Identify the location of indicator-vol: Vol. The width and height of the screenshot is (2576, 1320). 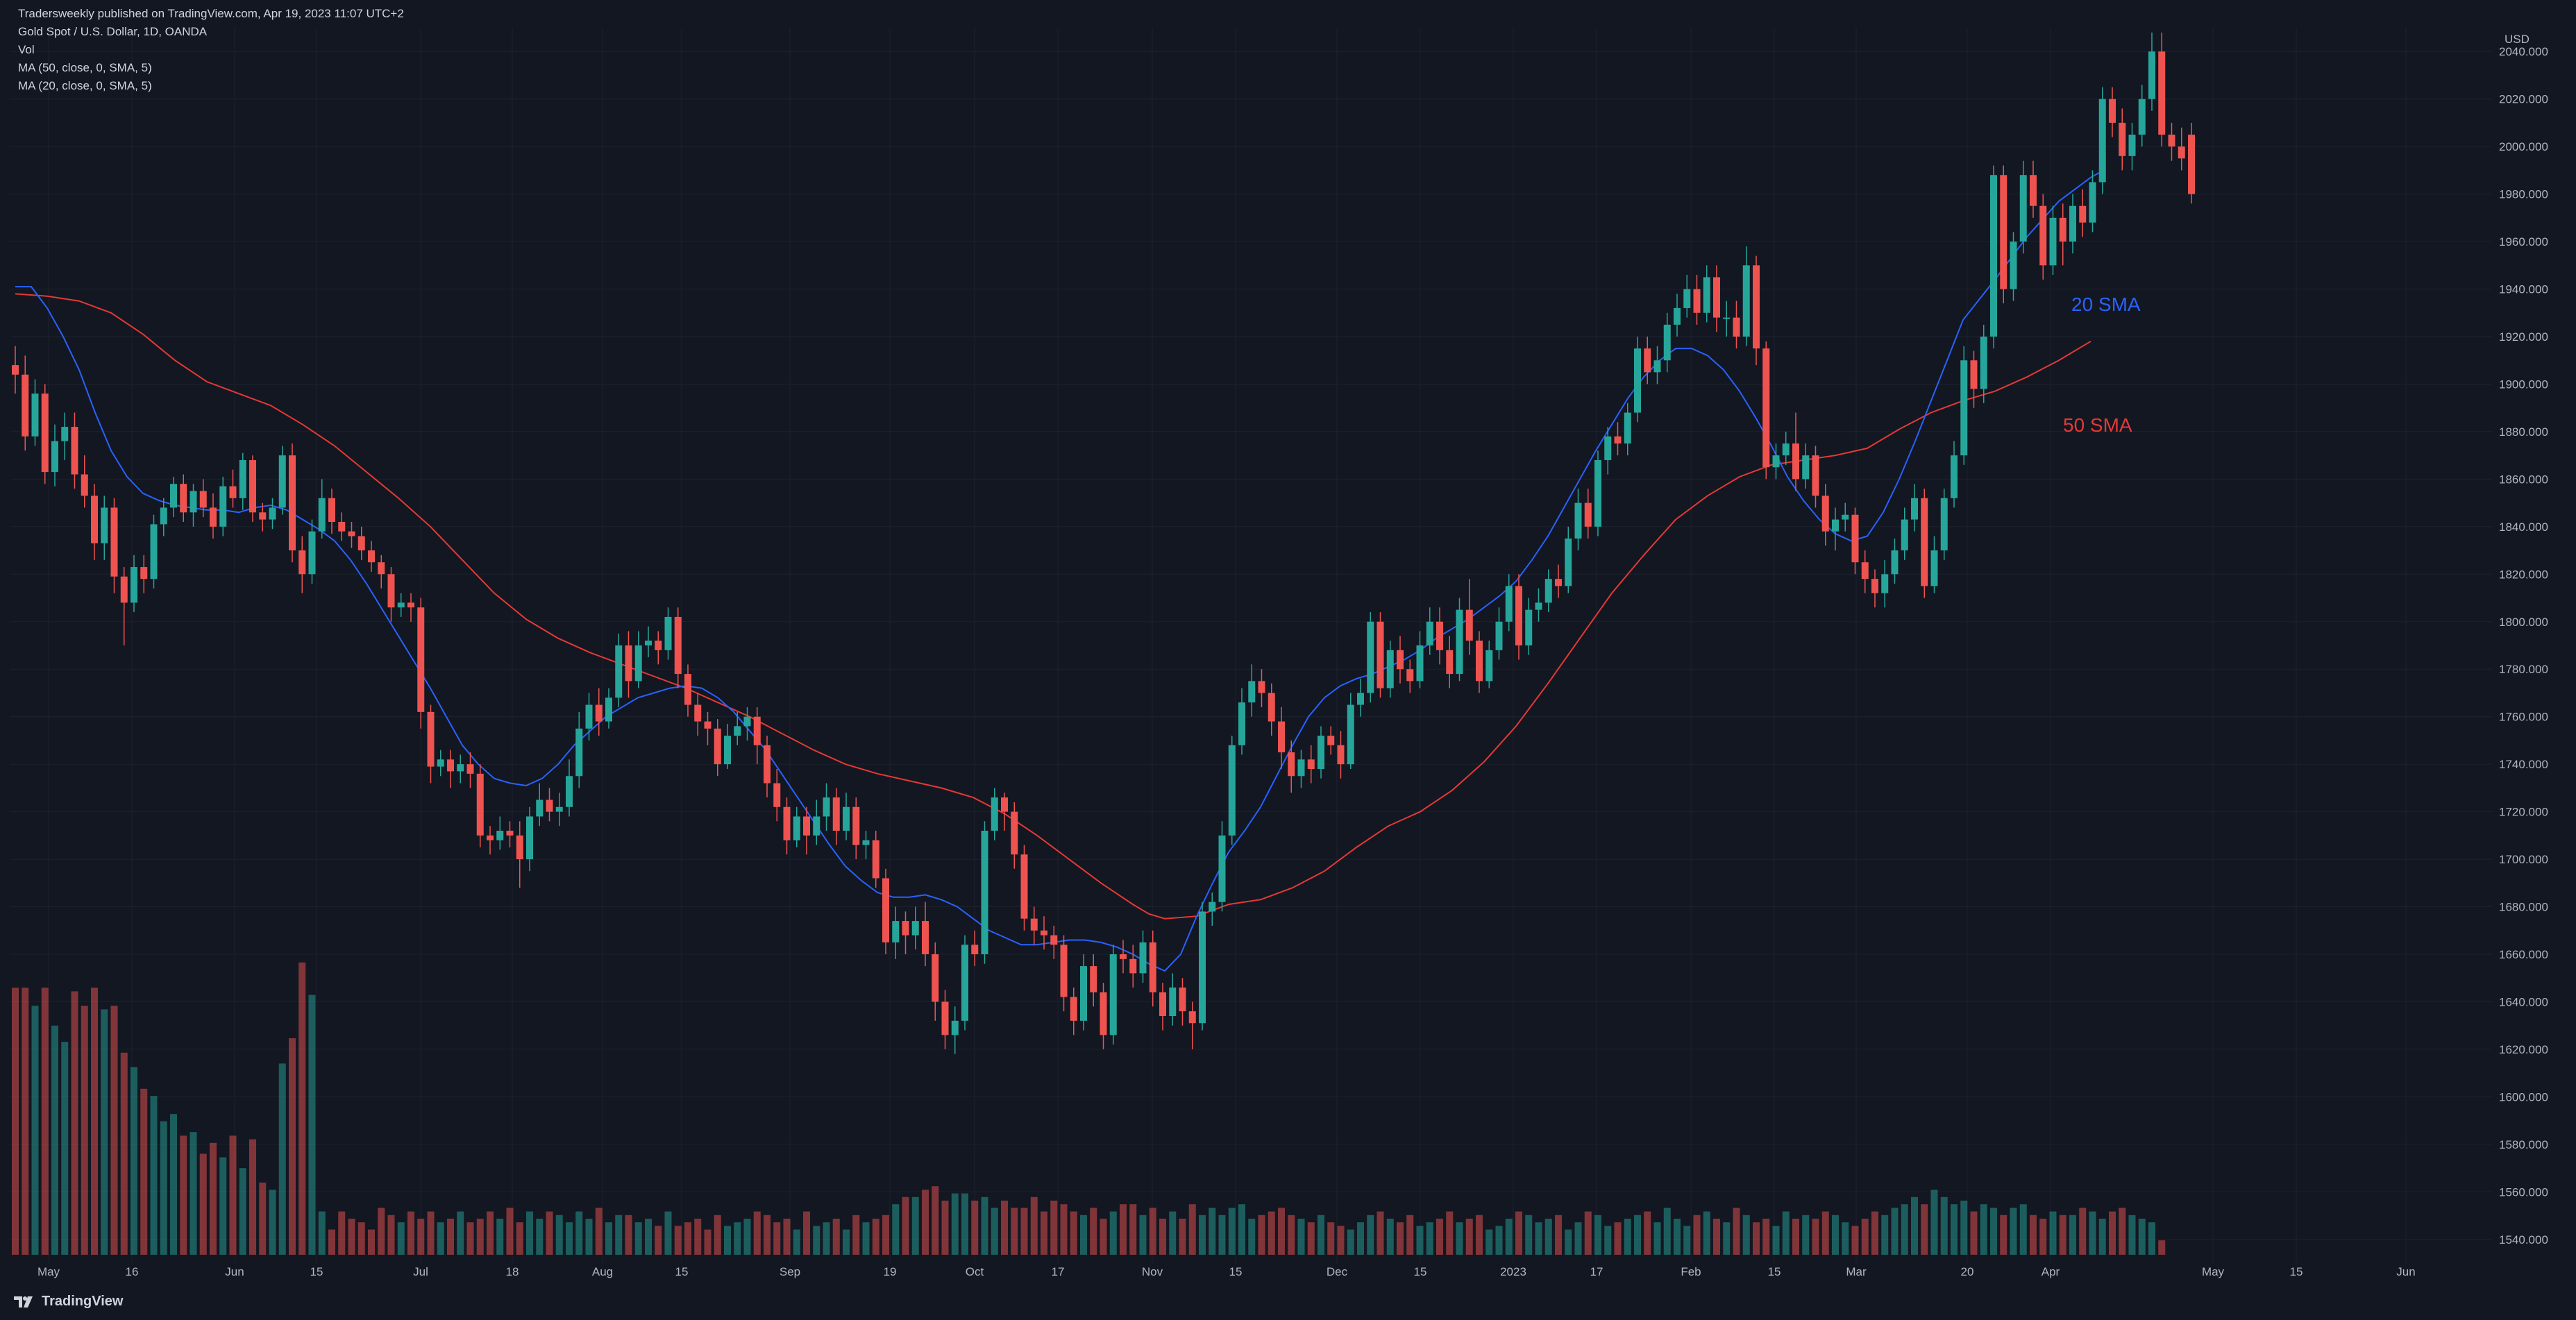
(26, 49).